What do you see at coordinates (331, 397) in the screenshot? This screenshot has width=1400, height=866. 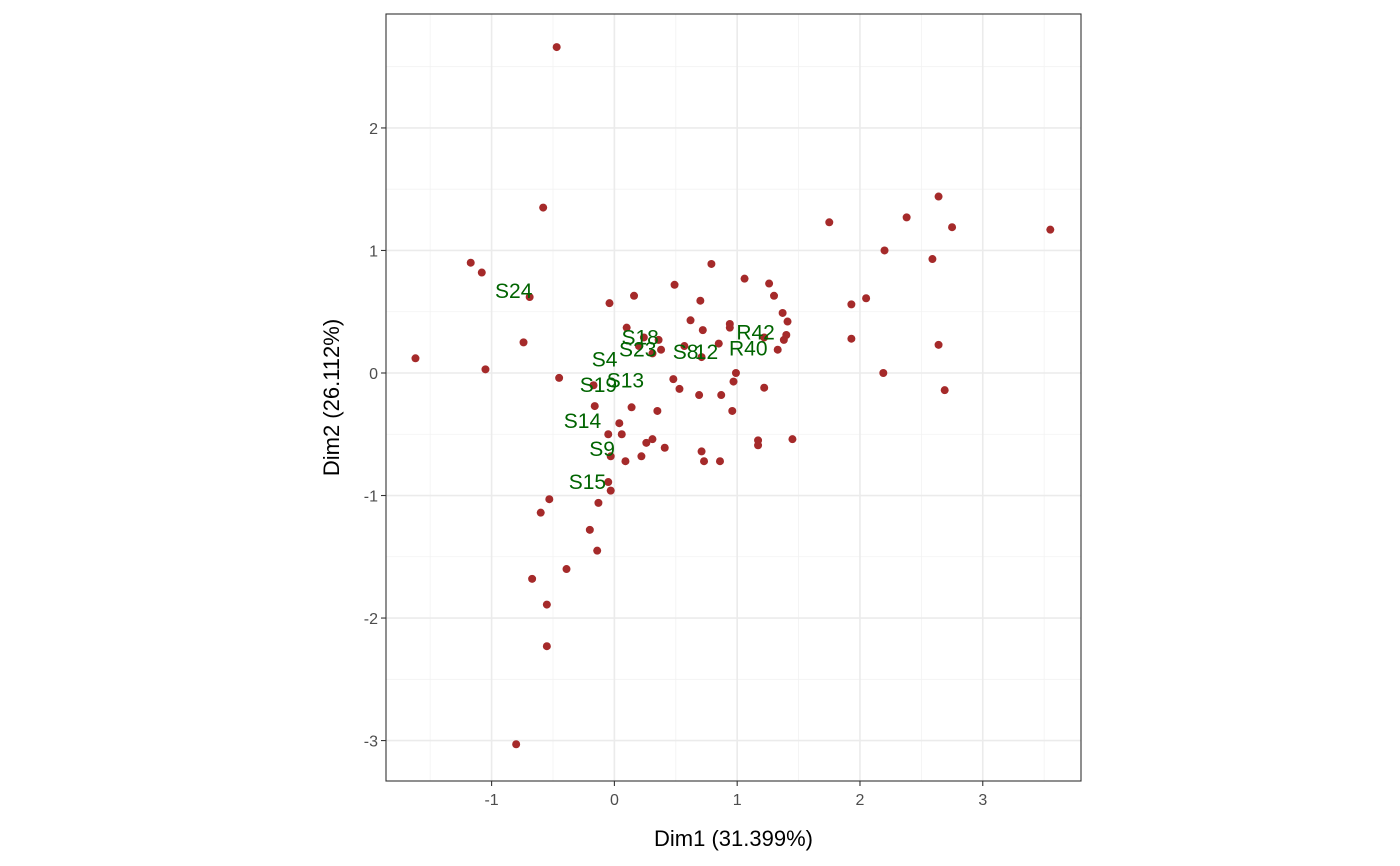 I see `y-axis-title: Dim2 (26.112%)` at bounding box center [331, 397].